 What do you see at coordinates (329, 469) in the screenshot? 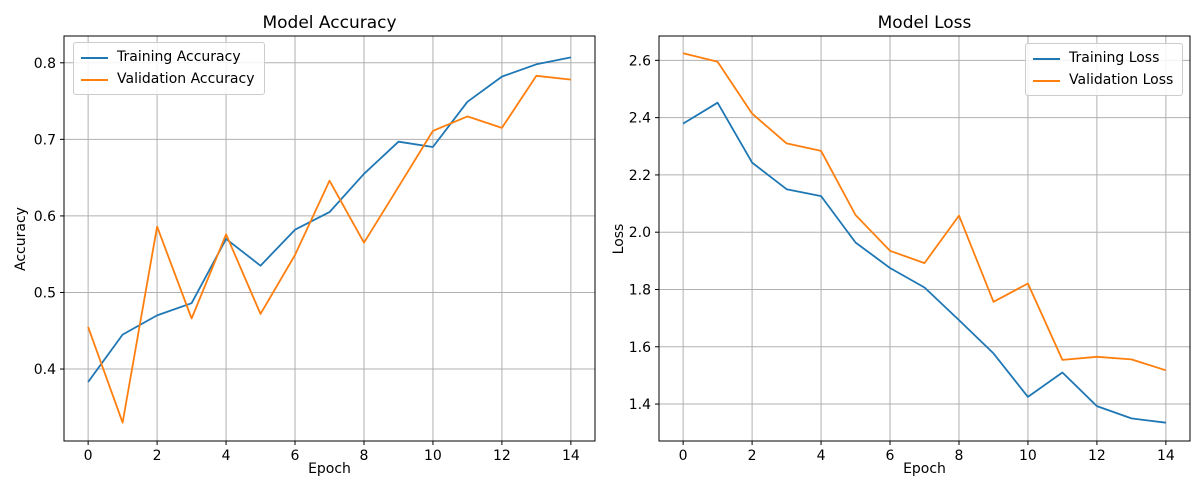
I see `accuracy-xaxis-label: Epoch` at bounding box center [329, 469].